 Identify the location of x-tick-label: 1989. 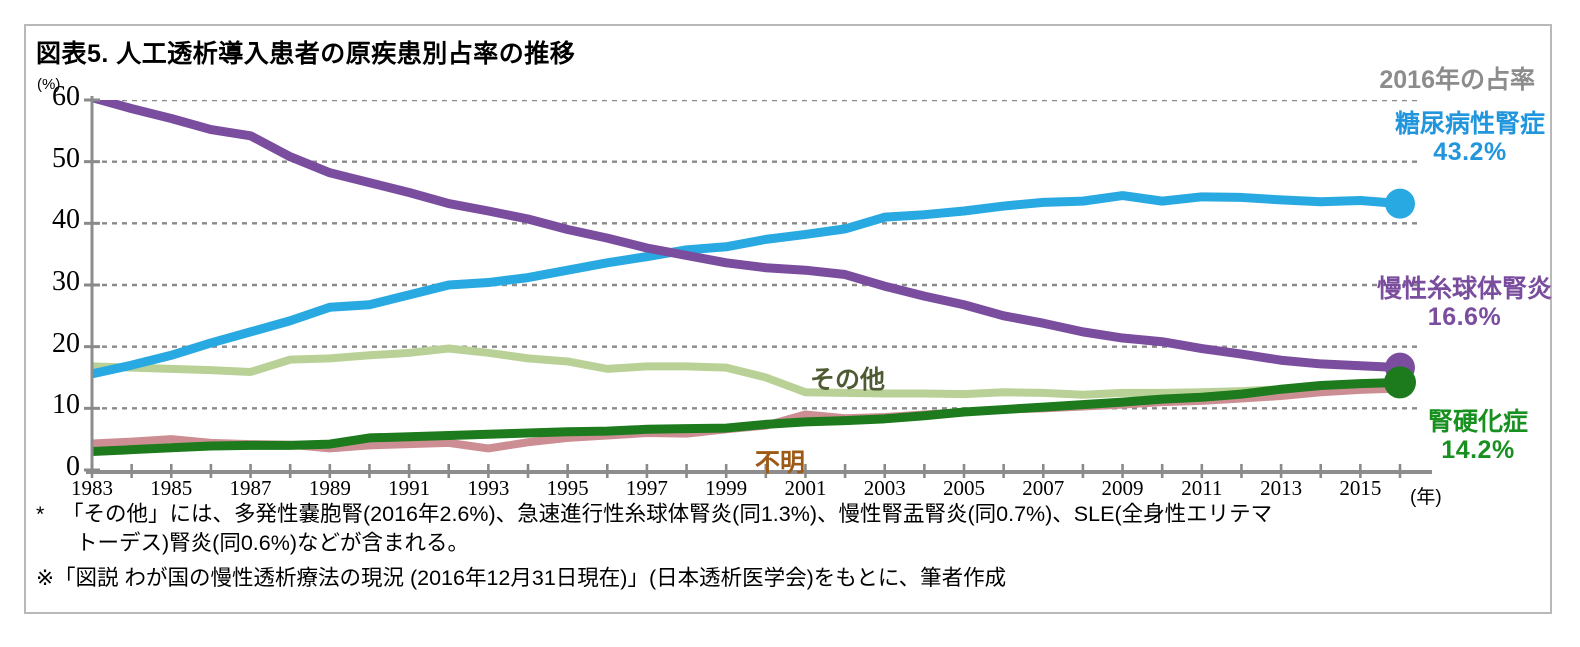
(329, 488).